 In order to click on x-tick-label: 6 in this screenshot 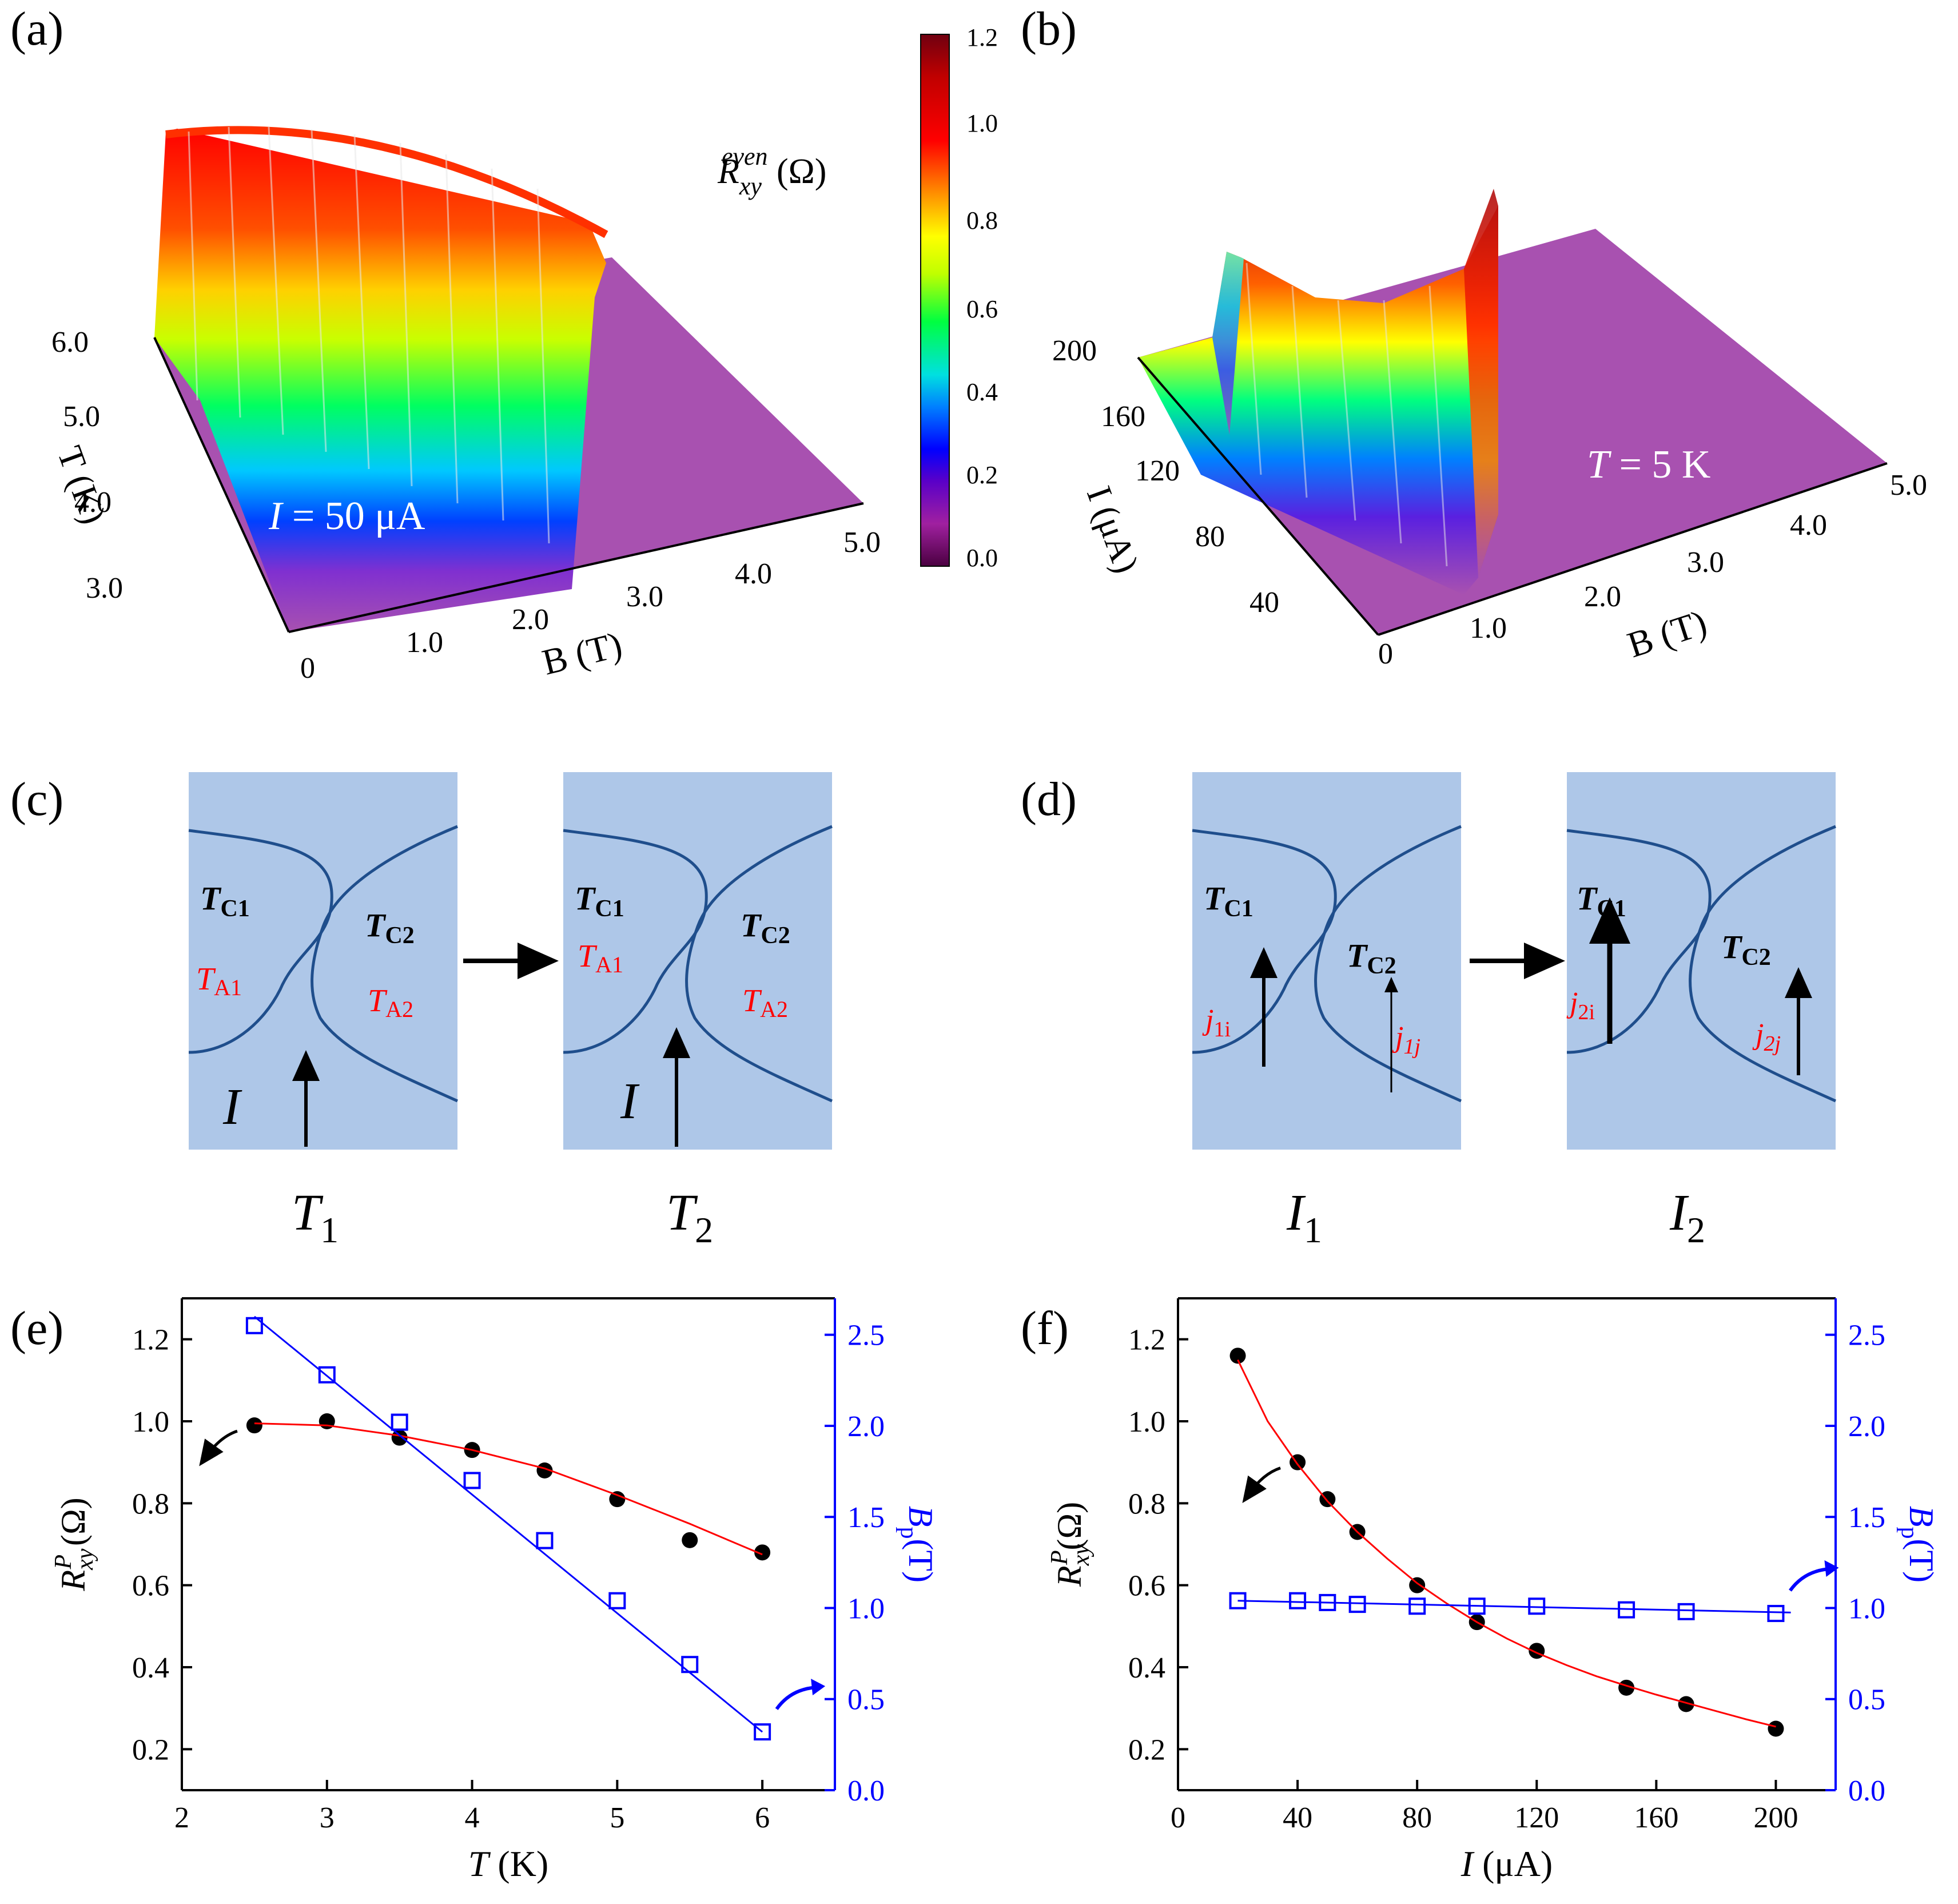, I will do `click(762, 1818)`.